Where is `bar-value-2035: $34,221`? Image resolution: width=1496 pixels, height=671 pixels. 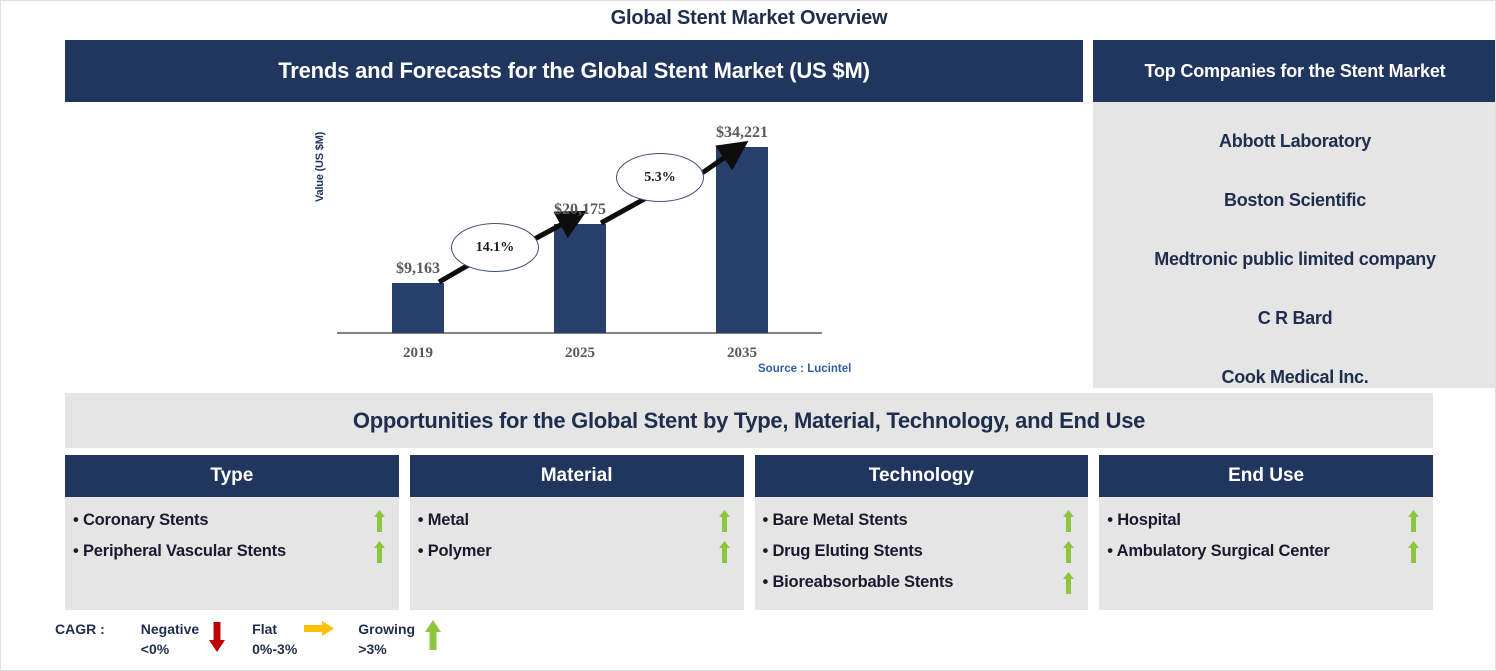
bar-value-2035: $34,221 is located at coordinates (742, 132).